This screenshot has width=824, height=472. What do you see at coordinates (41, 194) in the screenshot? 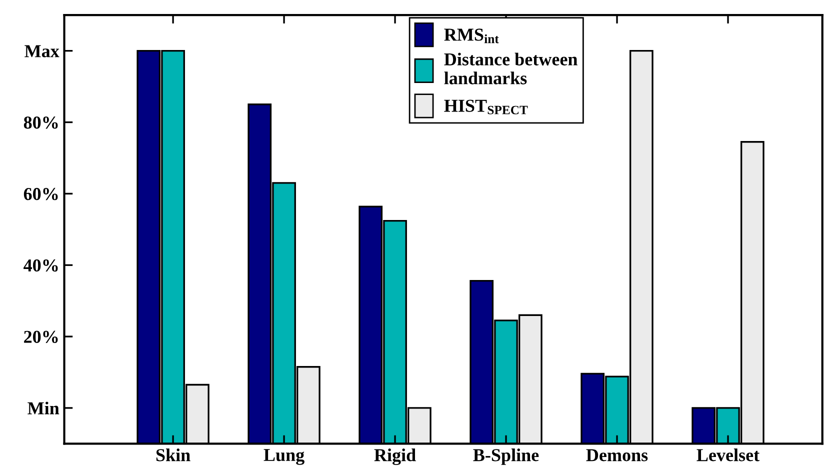
I see `y-tick-label: 60%` at bounding box center [41, 194].